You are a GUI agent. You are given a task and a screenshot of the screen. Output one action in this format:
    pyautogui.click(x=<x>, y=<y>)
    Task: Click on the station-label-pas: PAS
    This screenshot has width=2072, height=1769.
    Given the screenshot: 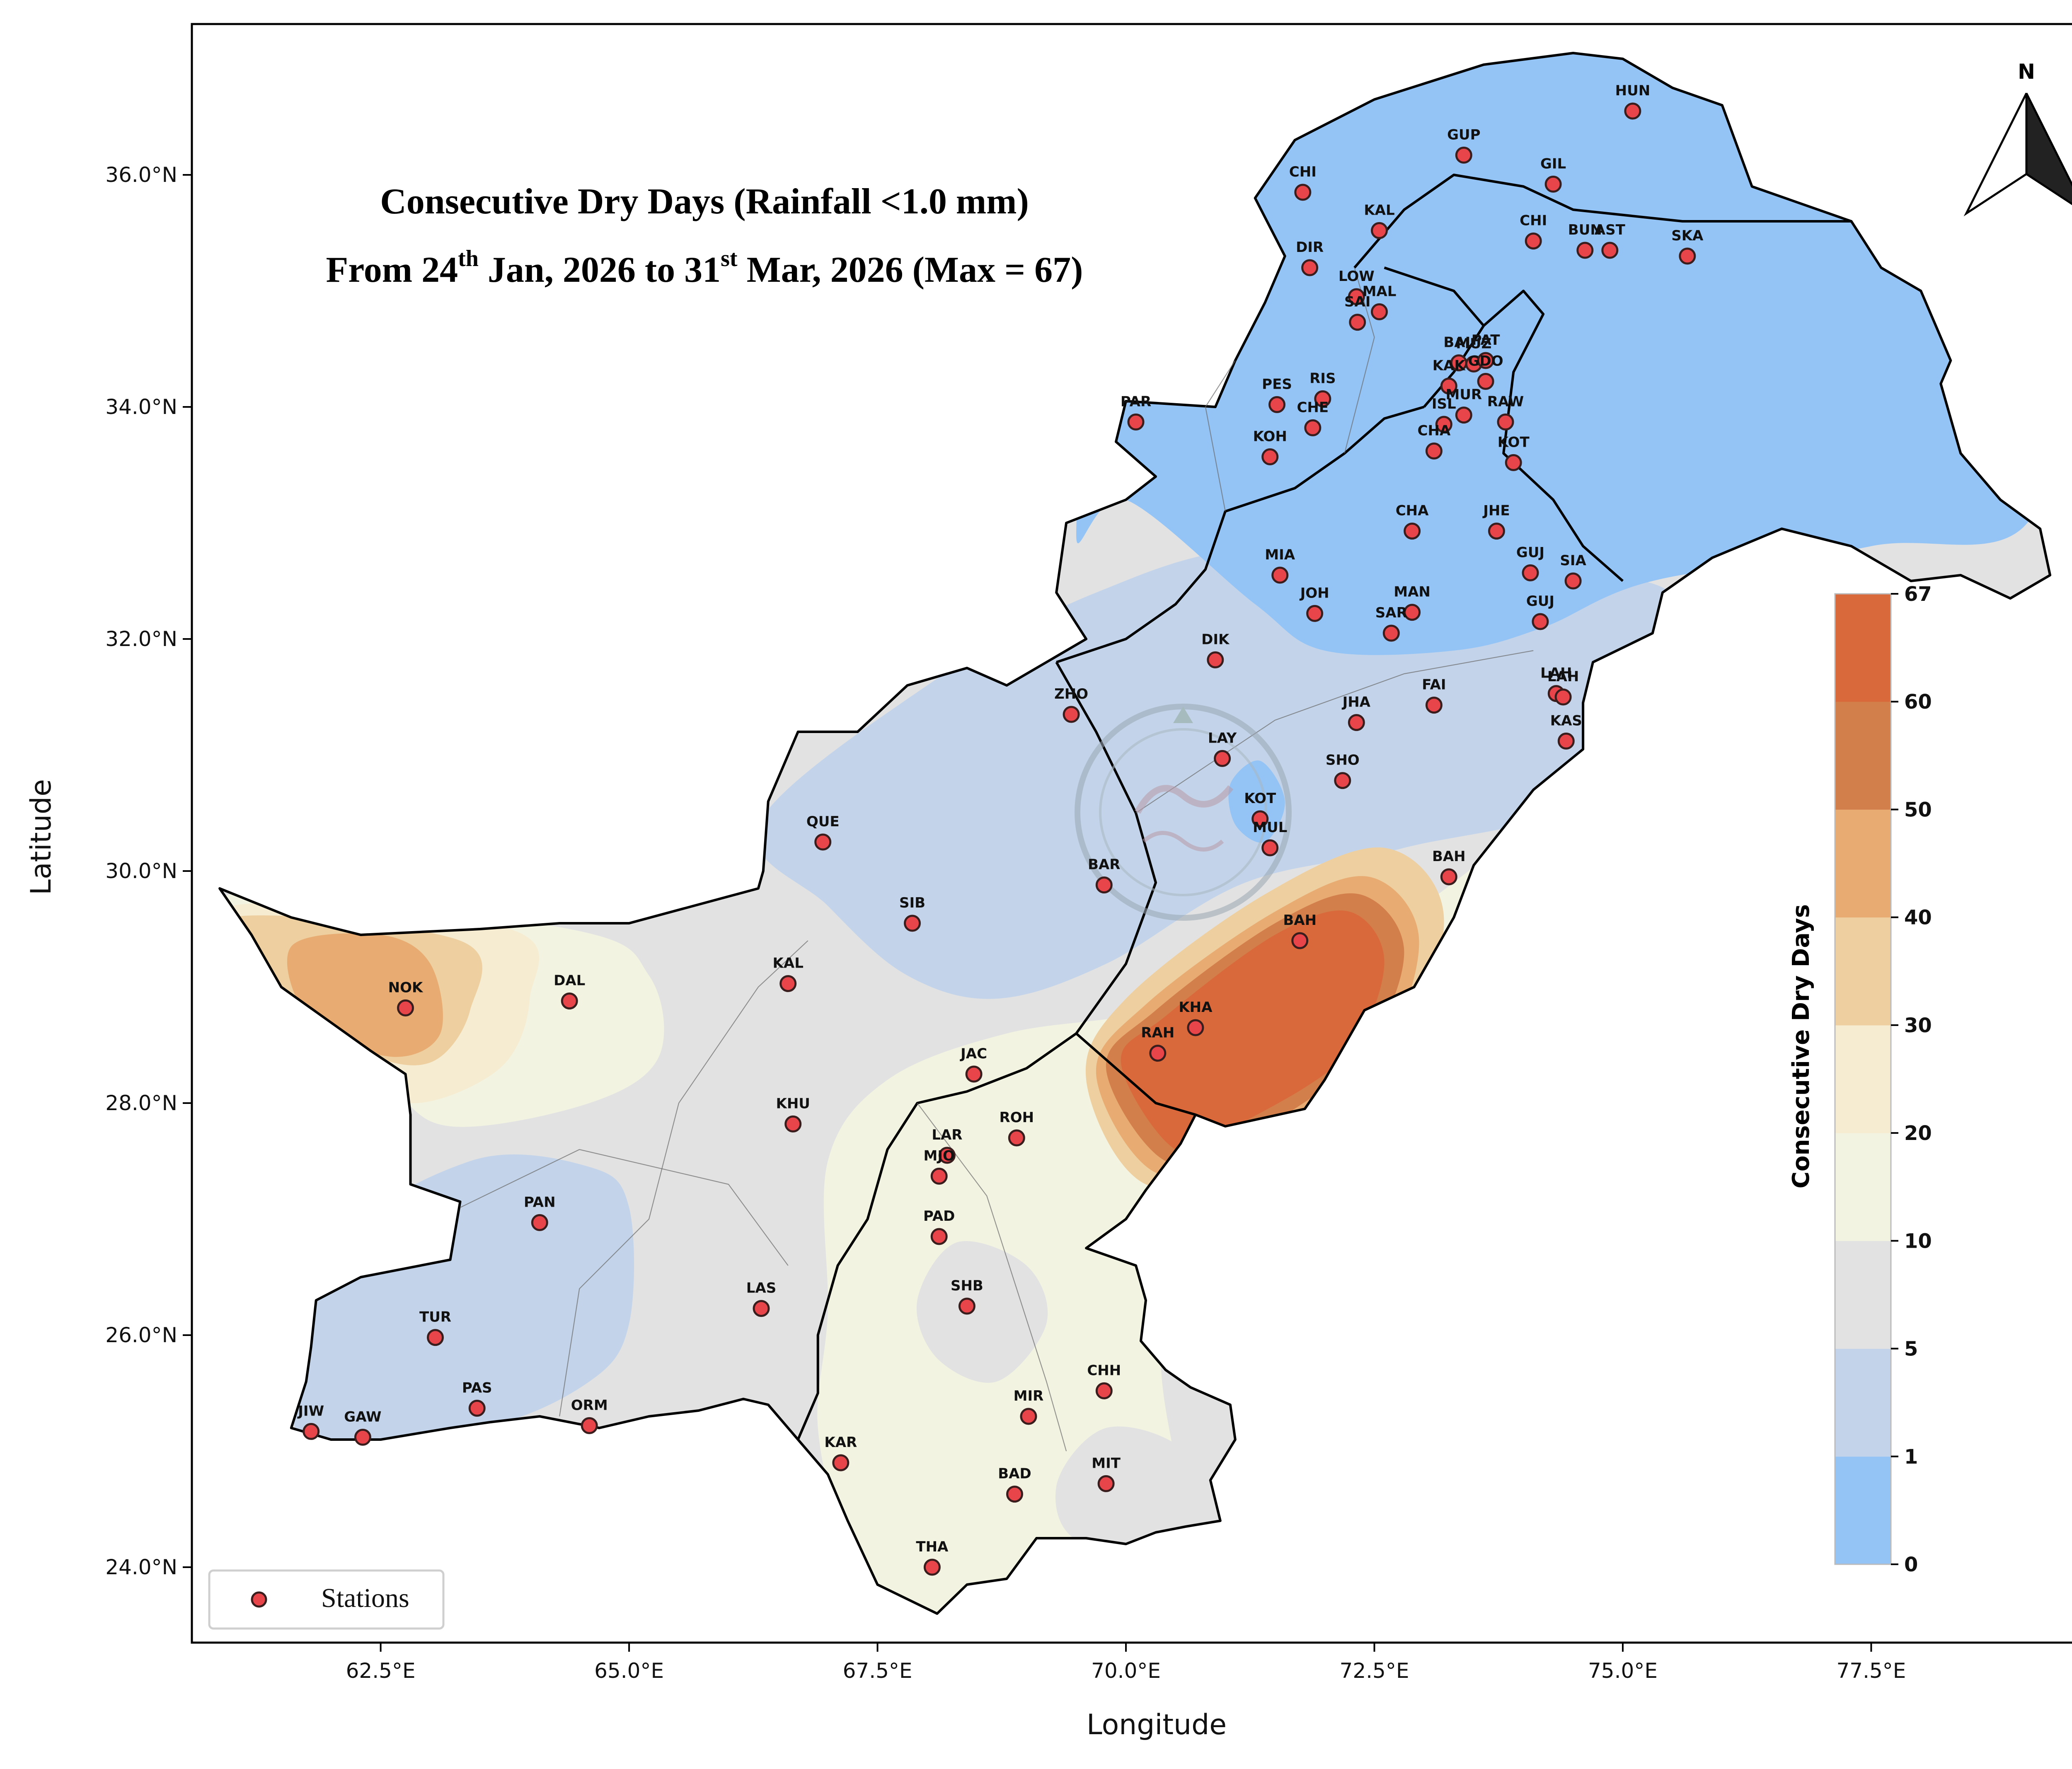 What is the action you would take?
    pyautogui.click(x=477, y=1387)
    